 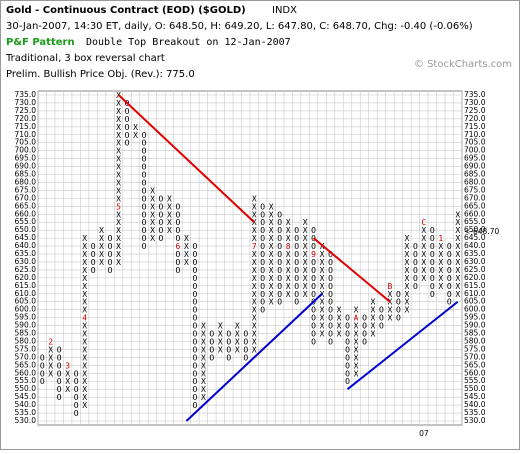 I want to click on y-tick-label-right: 670.0, so click(x=475, y=197).